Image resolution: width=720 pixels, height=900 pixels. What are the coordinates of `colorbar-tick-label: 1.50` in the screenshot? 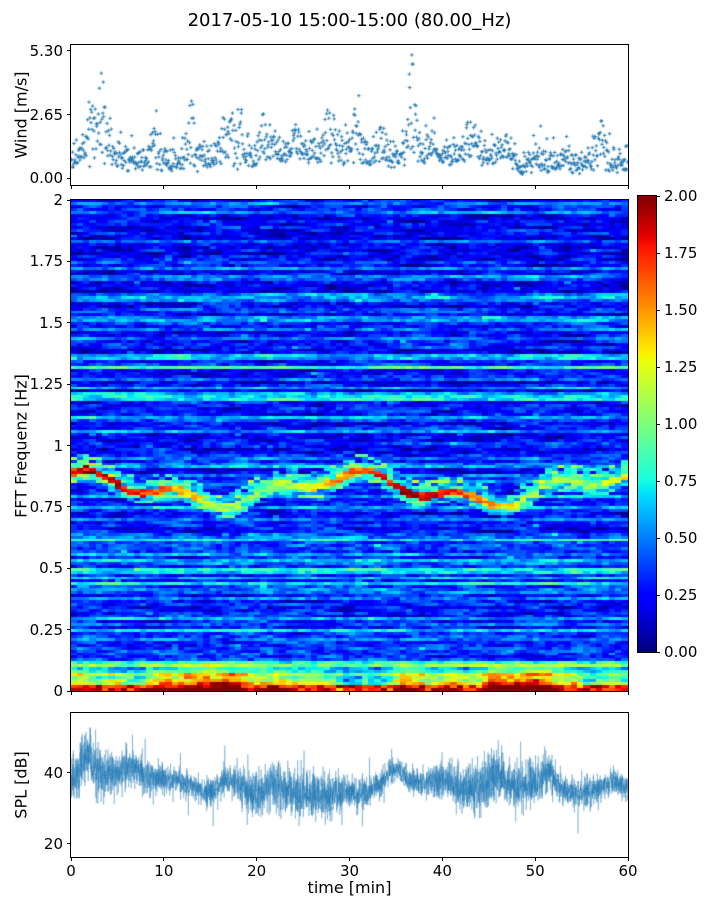 It's located at (681, 310).